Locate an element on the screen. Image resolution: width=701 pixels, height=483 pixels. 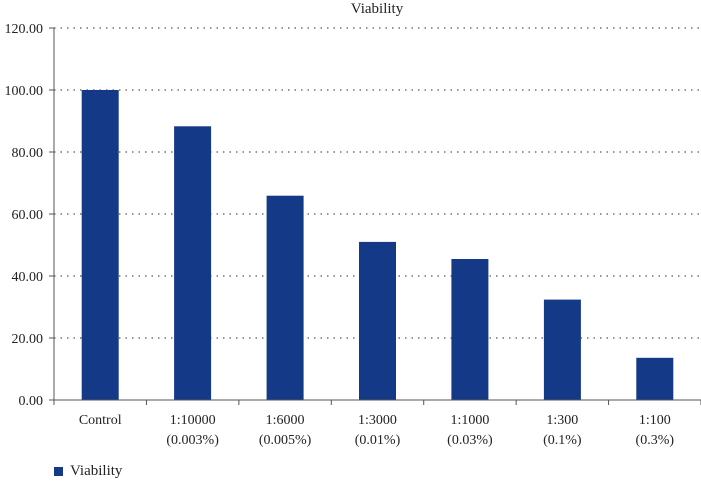
x-tick-label: 1:3000 (0.01%) is located at coordinates (378, 430).